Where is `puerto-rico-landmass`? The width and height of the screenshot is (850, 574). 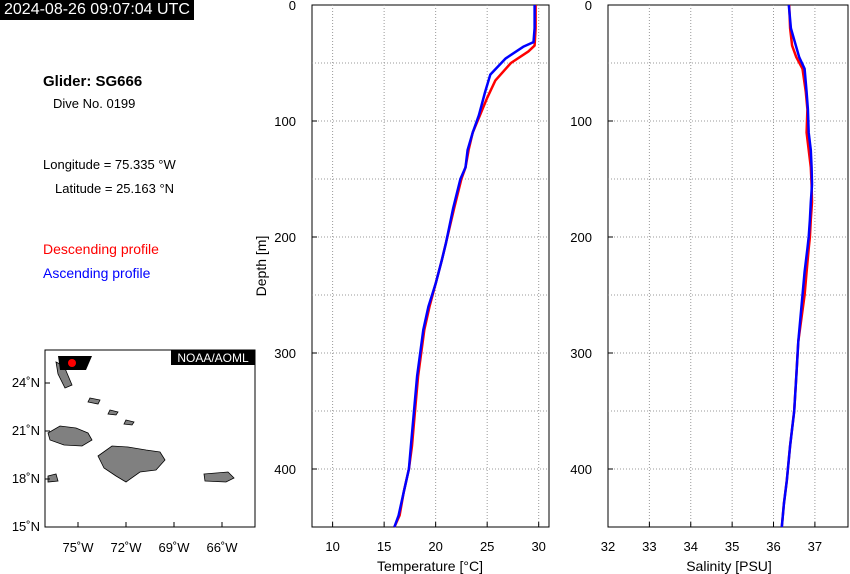 puerto-rico-landmass is located at coordinates (219, 477).